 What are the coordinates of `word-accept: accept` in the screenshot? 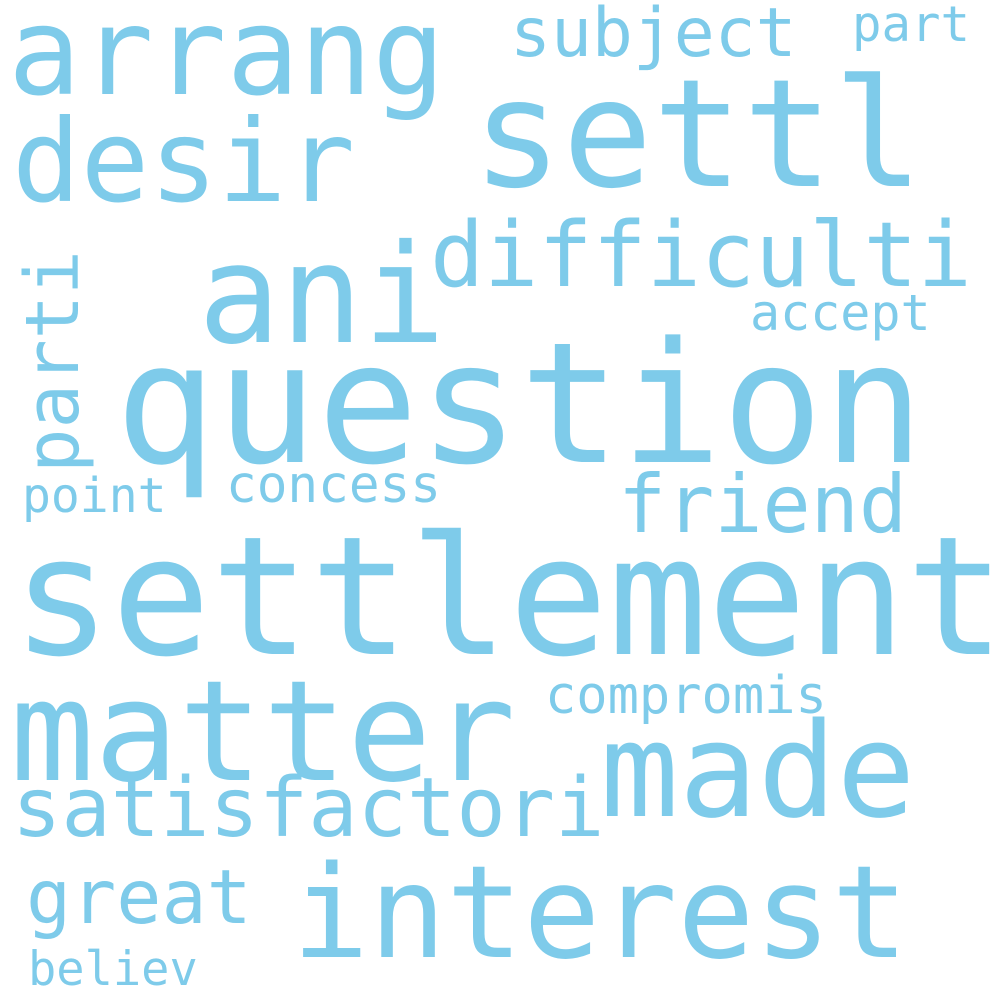 It's located at (840, 313).